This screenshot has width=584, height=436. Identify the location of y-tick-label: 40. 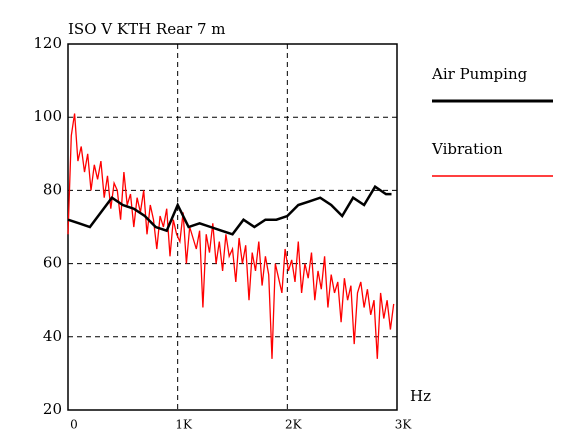
(52, 336).